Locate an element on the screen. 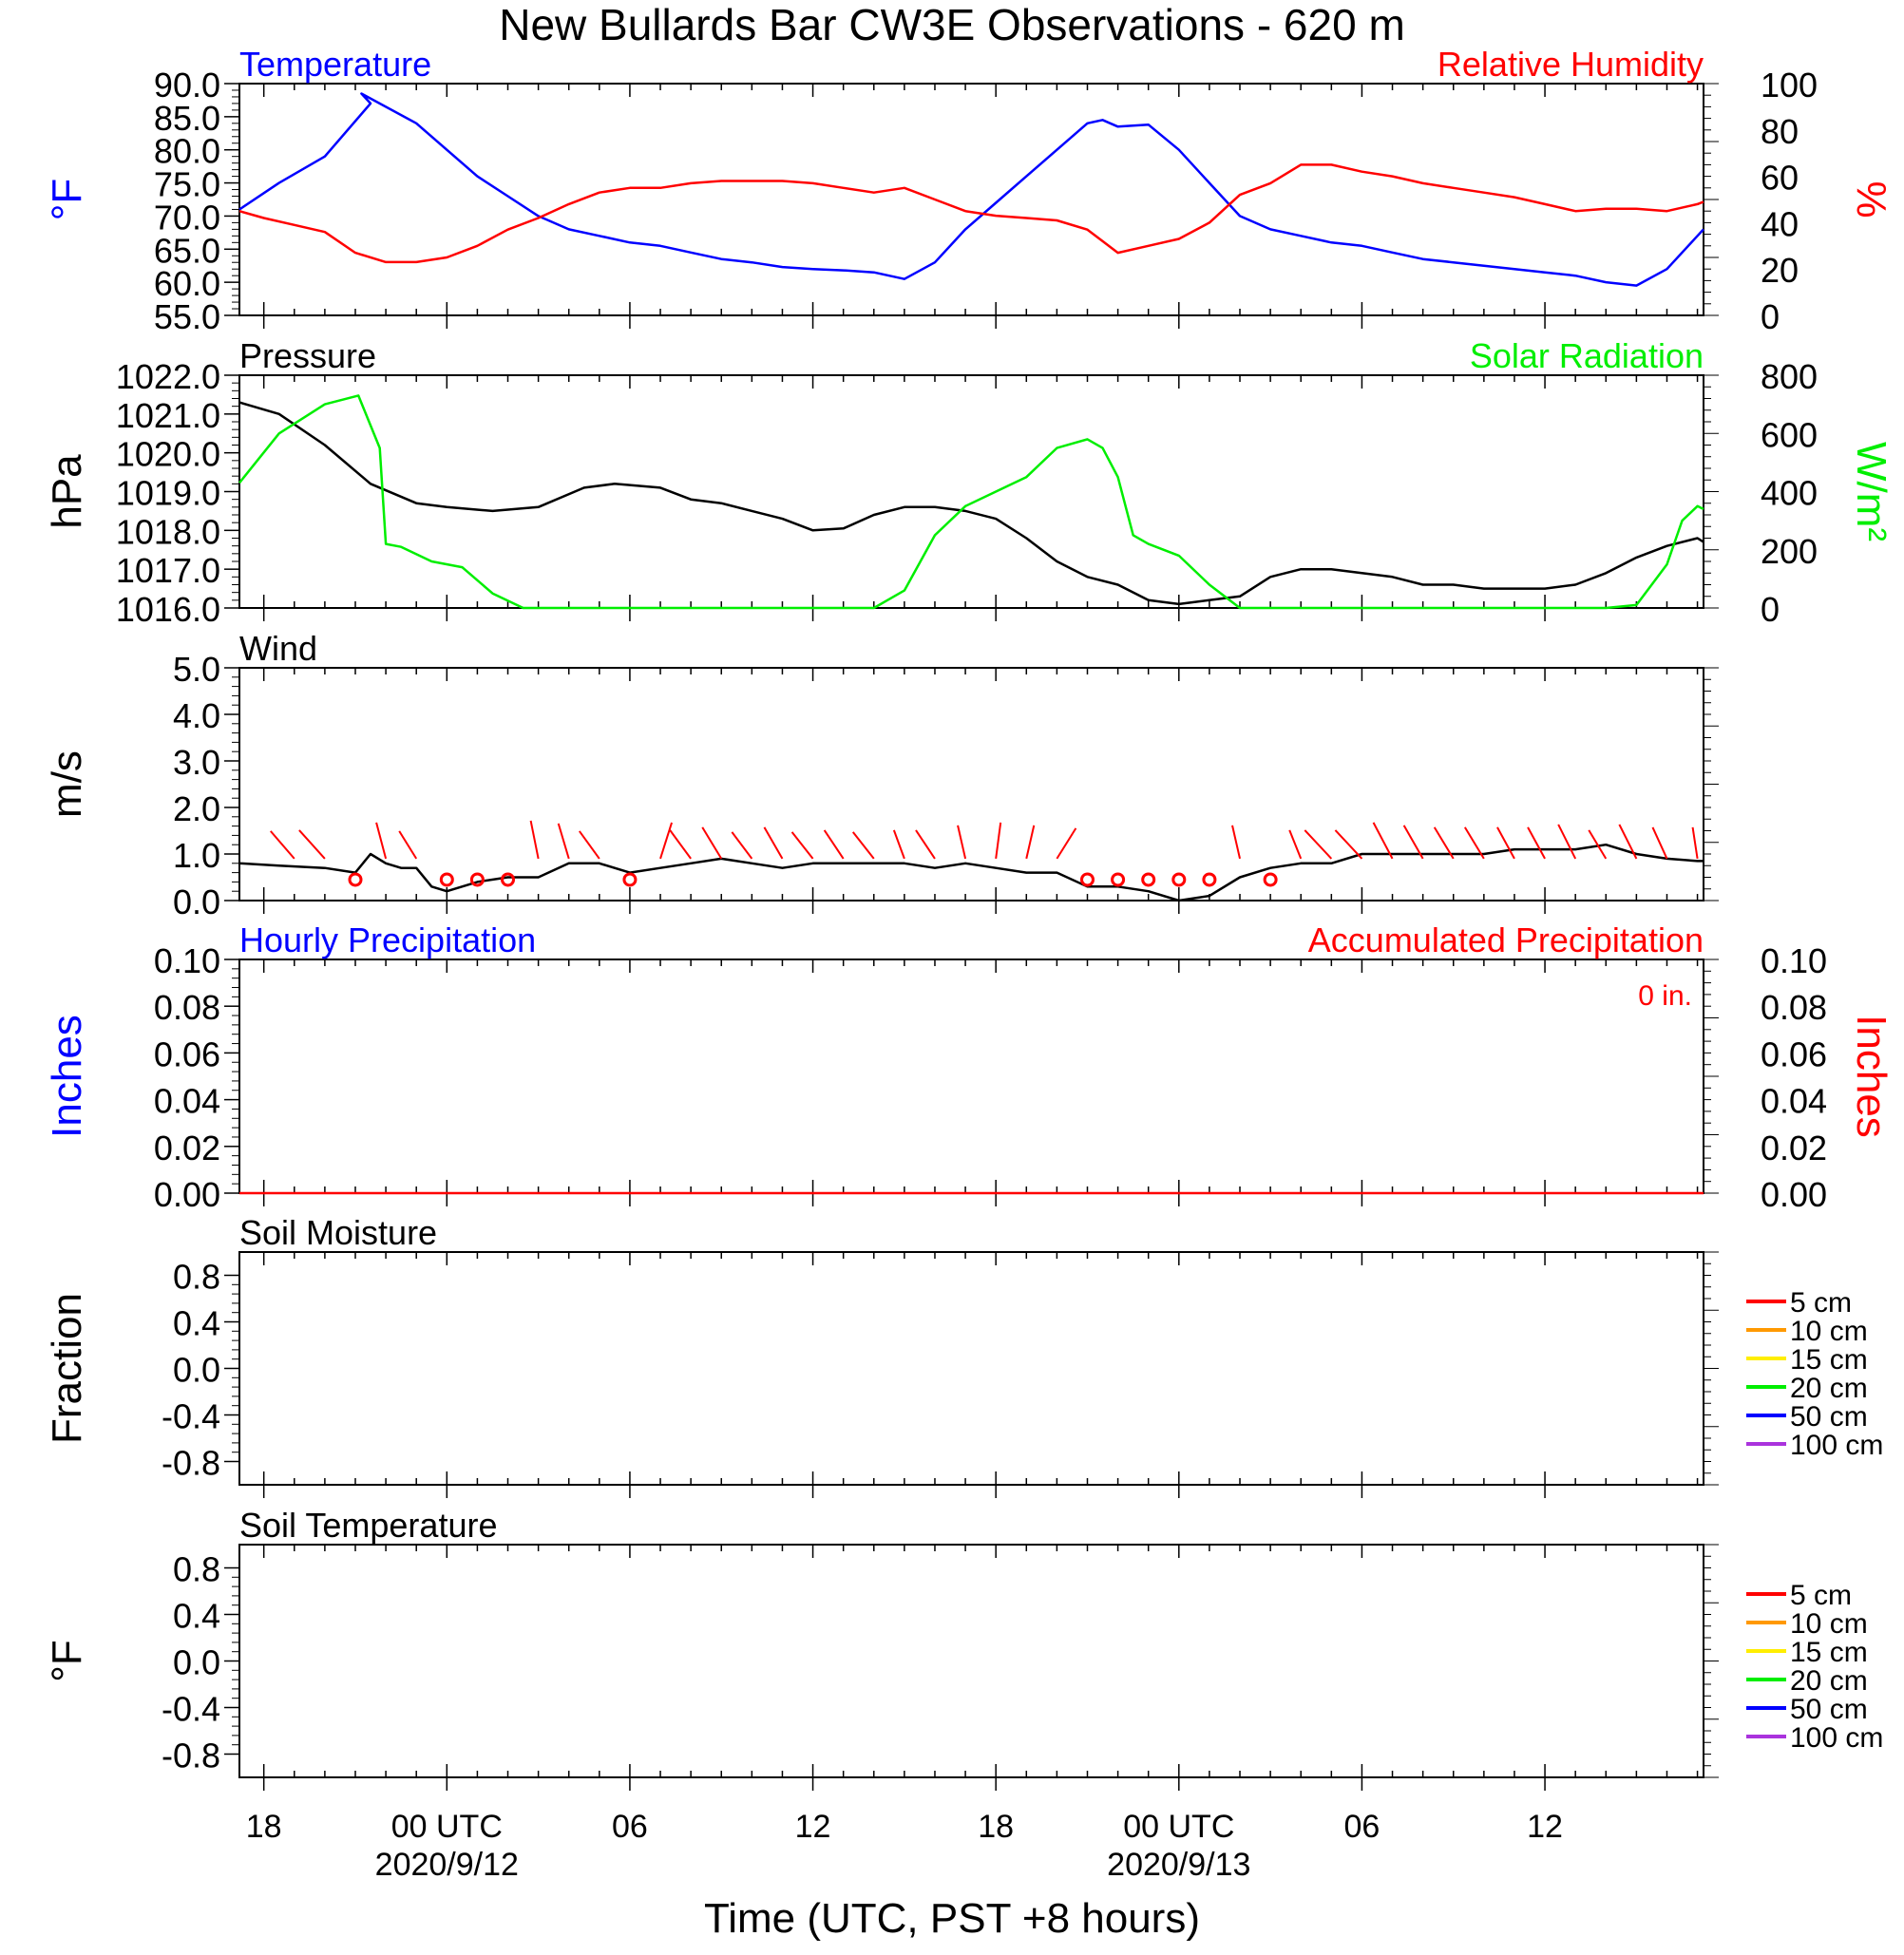 The height and width of the screenshot is (1955, 1904). y-right-axis-label: W/m² is located at coordinates (1871, 492).